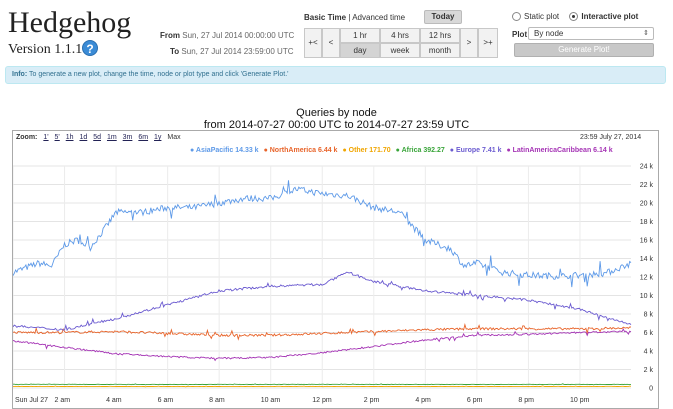 Image resolution: width=673 pixels, height=409 pixels. I want to click on y-tick-label: 14 k, so click(647, 259).